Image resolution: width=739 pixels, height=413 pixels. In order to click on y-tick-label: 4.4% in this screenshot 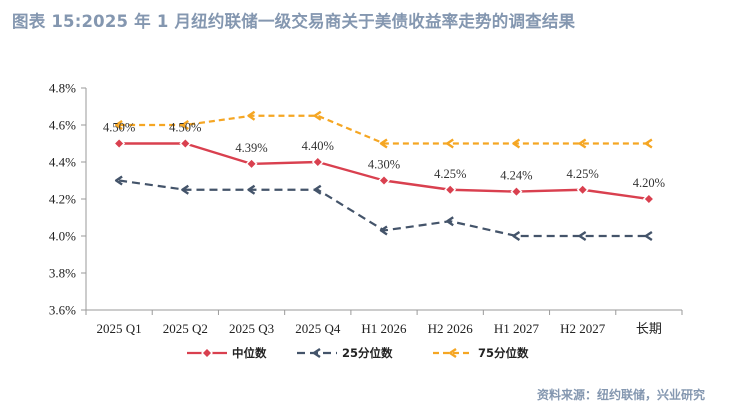, I will do `click(62, 162)`.